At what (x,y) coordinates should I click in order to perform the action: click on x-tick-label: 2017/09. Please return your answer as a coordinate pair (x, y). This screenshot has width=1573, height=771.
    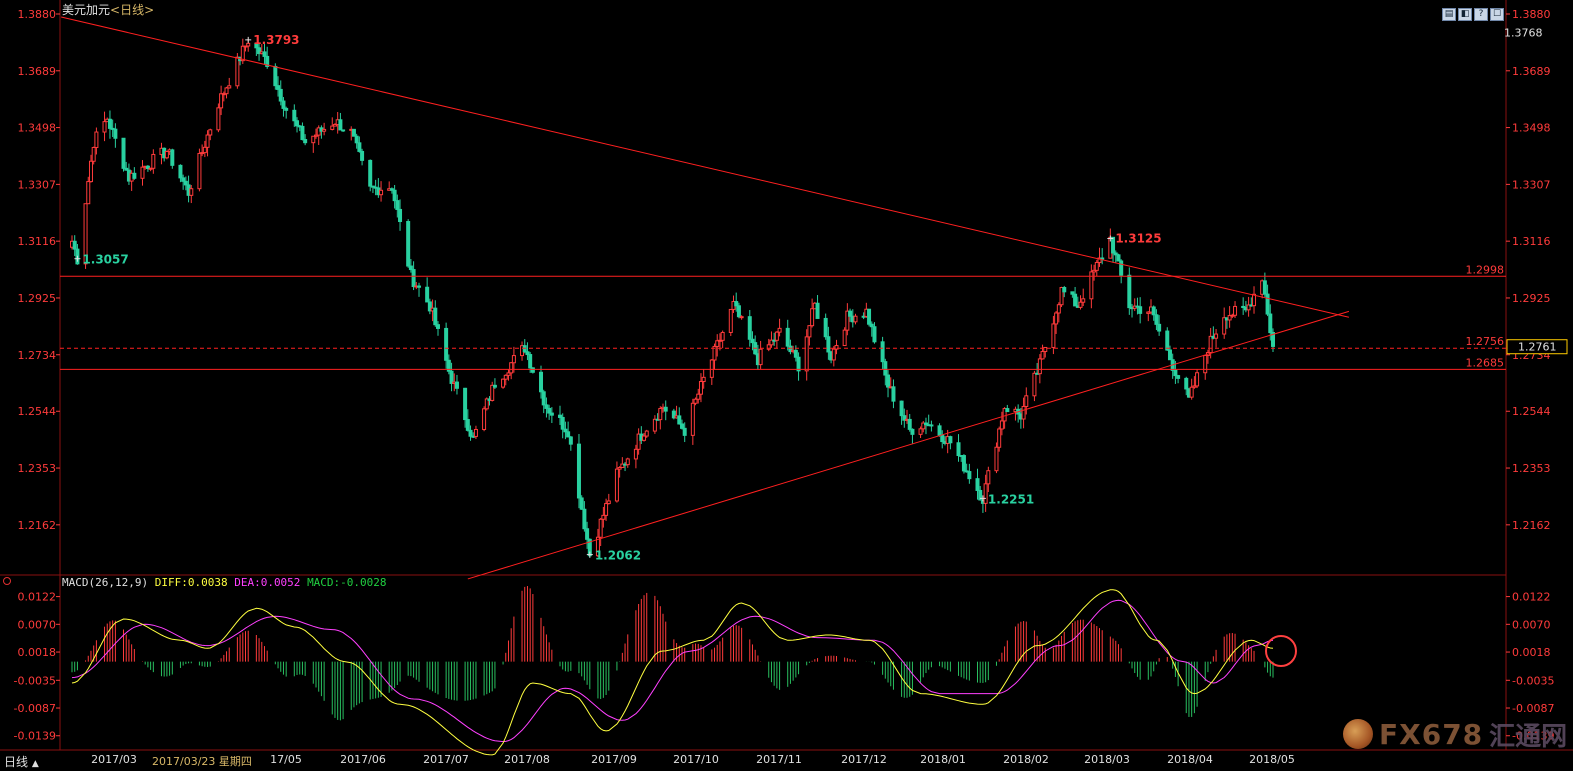
    Looking at the image, I should click on (614, 759).